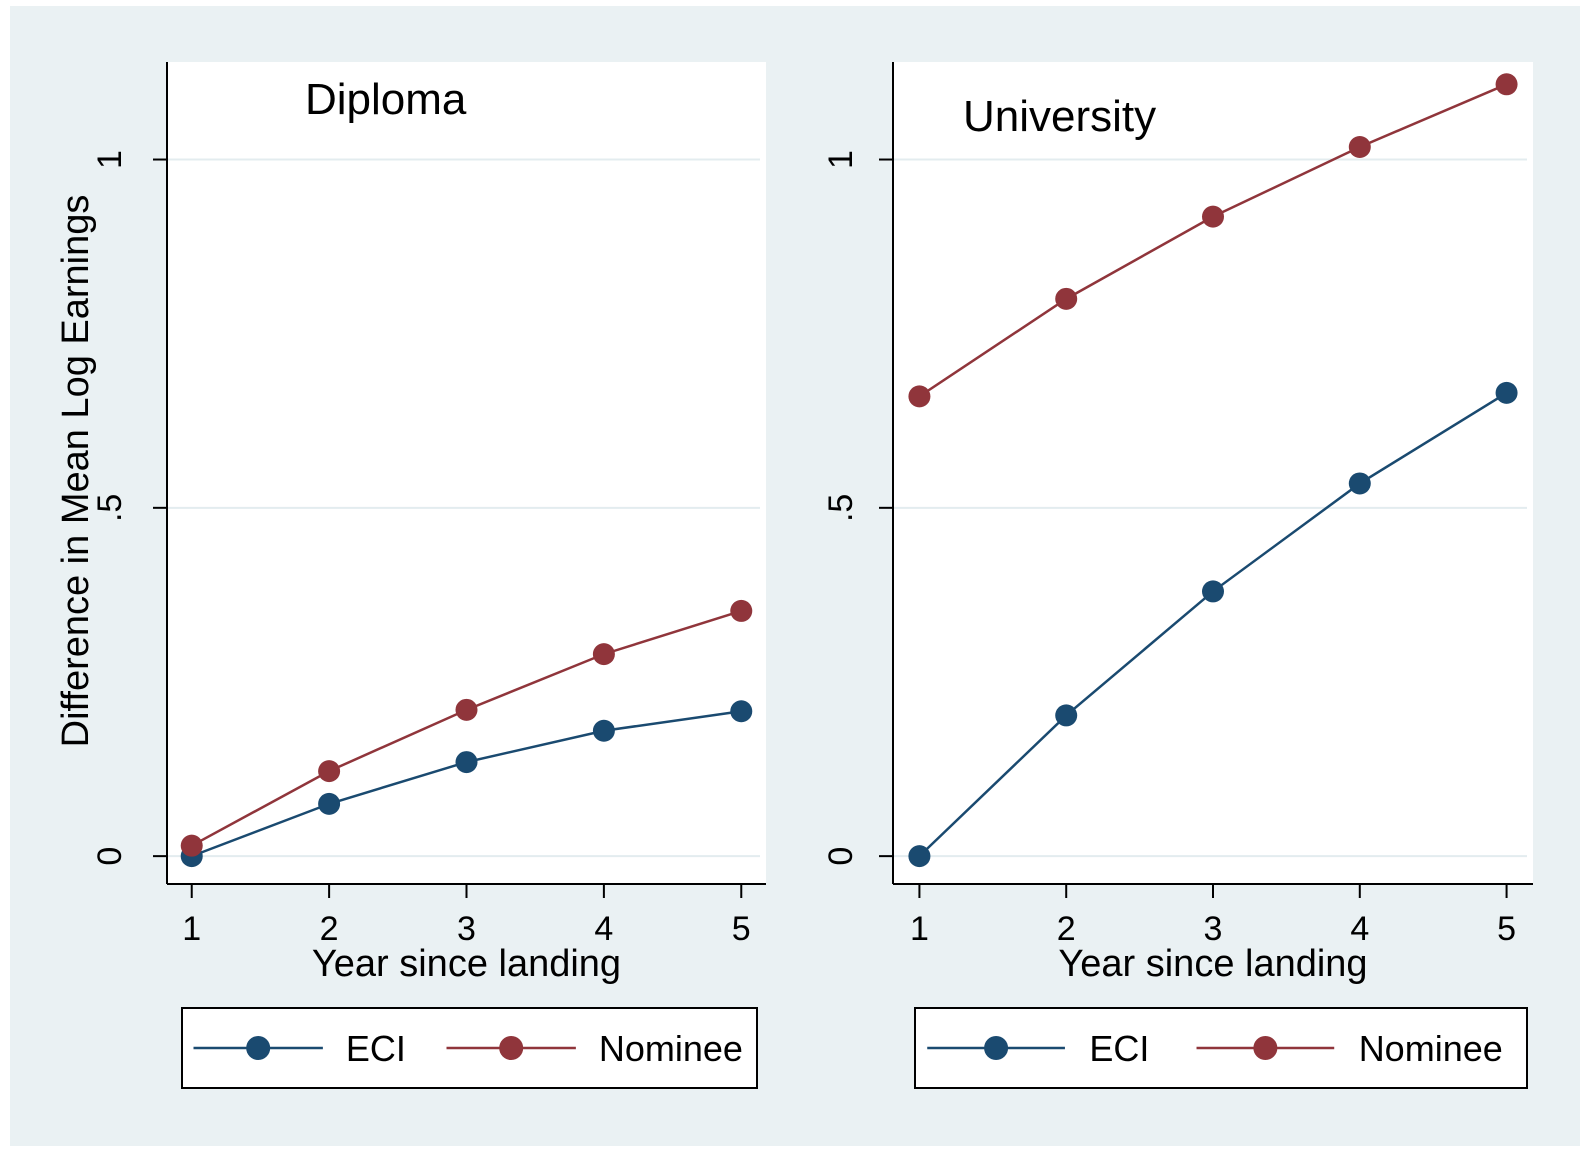  What do you see at coordinates (76, 471) in the screenshot?
I see `y-axis-title: Difference in Mean Log Earnings` at bounding box center [76, 471].